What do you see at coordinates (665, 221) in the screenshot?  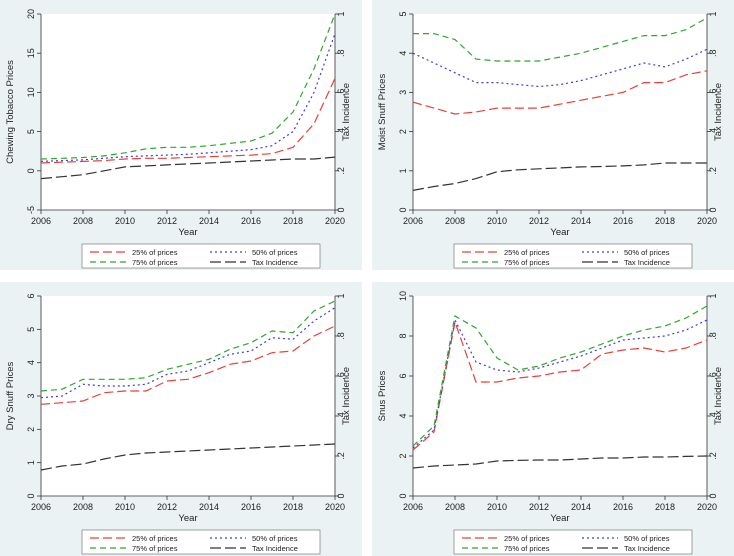 I see `moist-snuff-x-tick-label: 2018` at bounding box center [665, 221].